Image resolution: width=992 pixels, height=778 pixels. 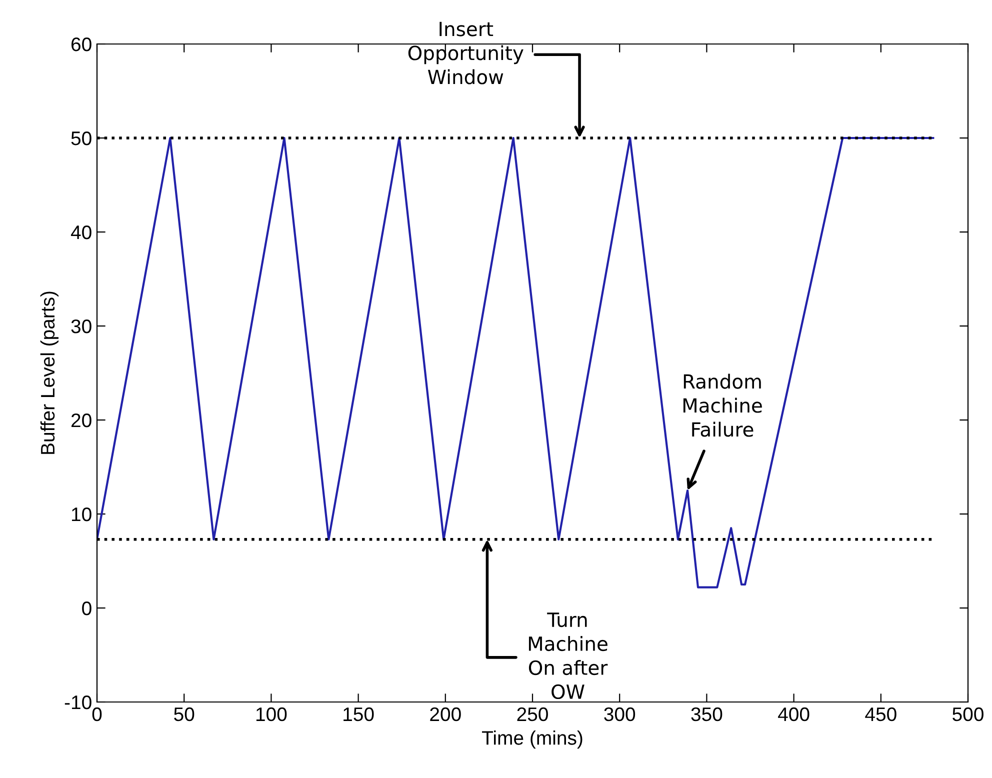 What do you see at coordinates (81, 138) in the screenshot?
I see `y-tick-label: 50` at bounding box center [81, 138].